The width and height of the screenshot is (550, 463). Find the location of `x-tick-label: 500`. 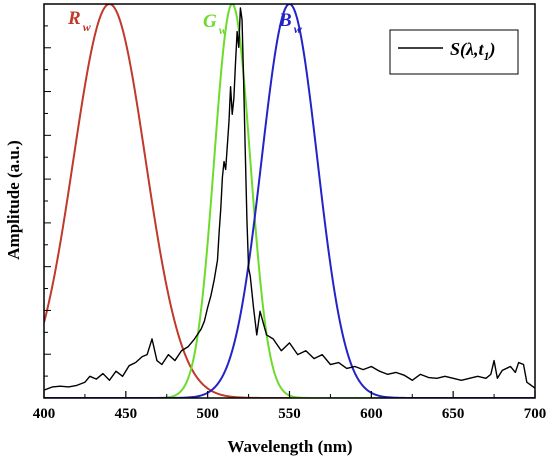

x-tick-label: 500 is located at coordinates (207, 414).